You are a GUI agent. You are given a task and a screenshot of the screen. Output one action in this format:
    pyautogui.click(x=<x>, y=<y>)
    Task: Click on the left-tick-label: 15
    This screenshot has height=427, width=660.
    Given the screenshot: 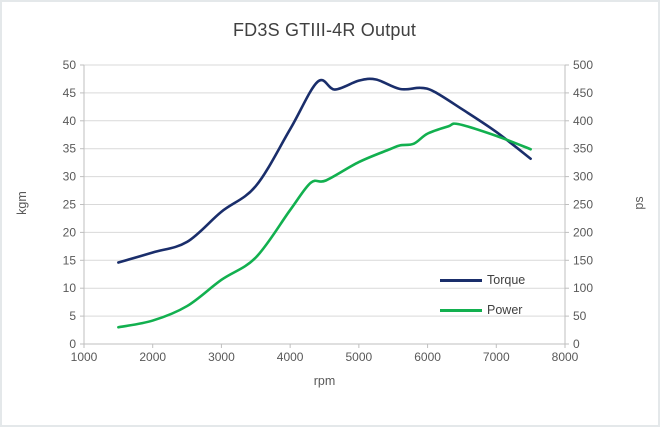 What is the action you would take?
    pyautogui.click(x=70, y=260)
    